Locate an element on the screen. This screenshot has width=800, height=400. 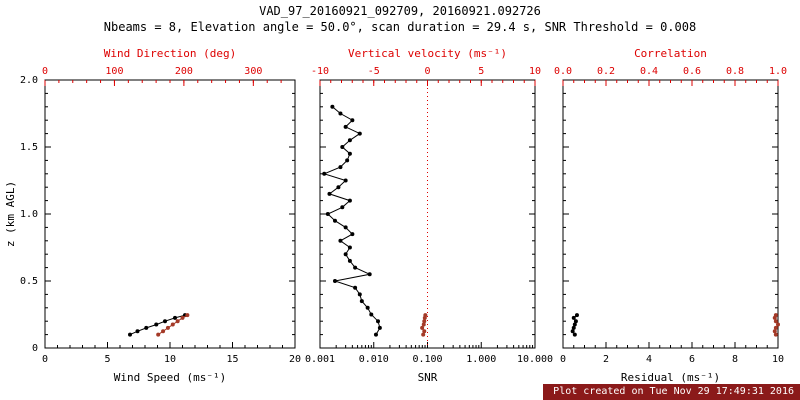
svg-text: 20 is located at coordinates (295, 359).